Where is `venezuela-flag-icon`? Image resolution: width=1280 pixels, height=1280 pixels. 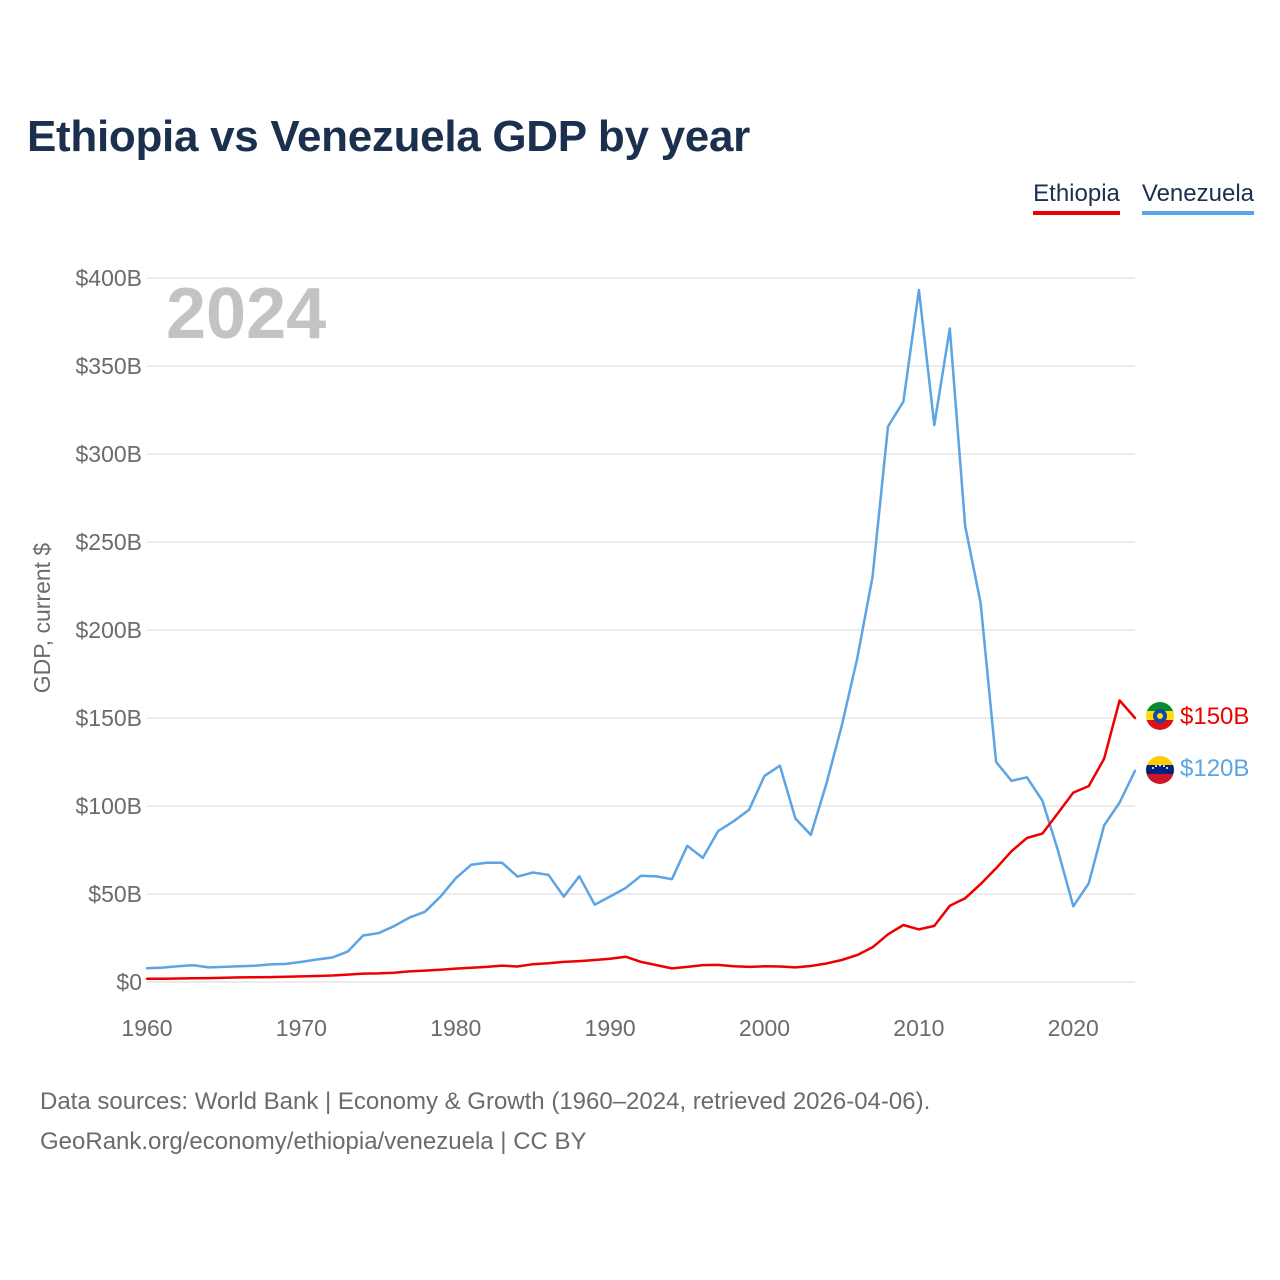
venezuela-flag-icon is located at coordinates (1160, 770).